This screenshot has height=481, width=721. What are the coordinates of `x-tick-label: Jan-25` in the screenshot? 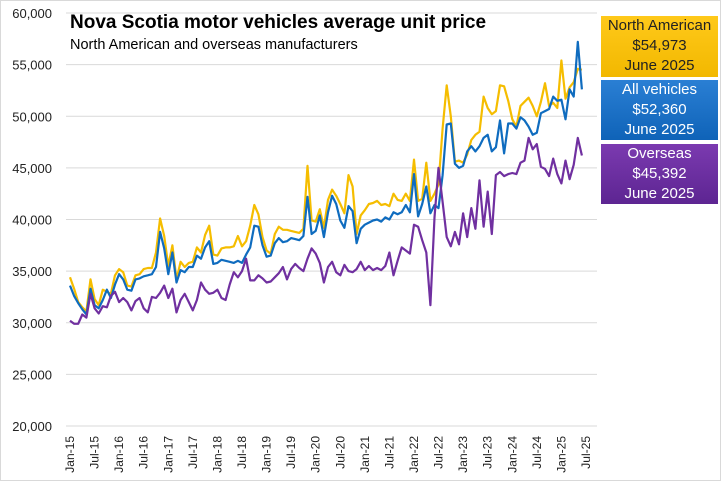 It's located at (561, 454).